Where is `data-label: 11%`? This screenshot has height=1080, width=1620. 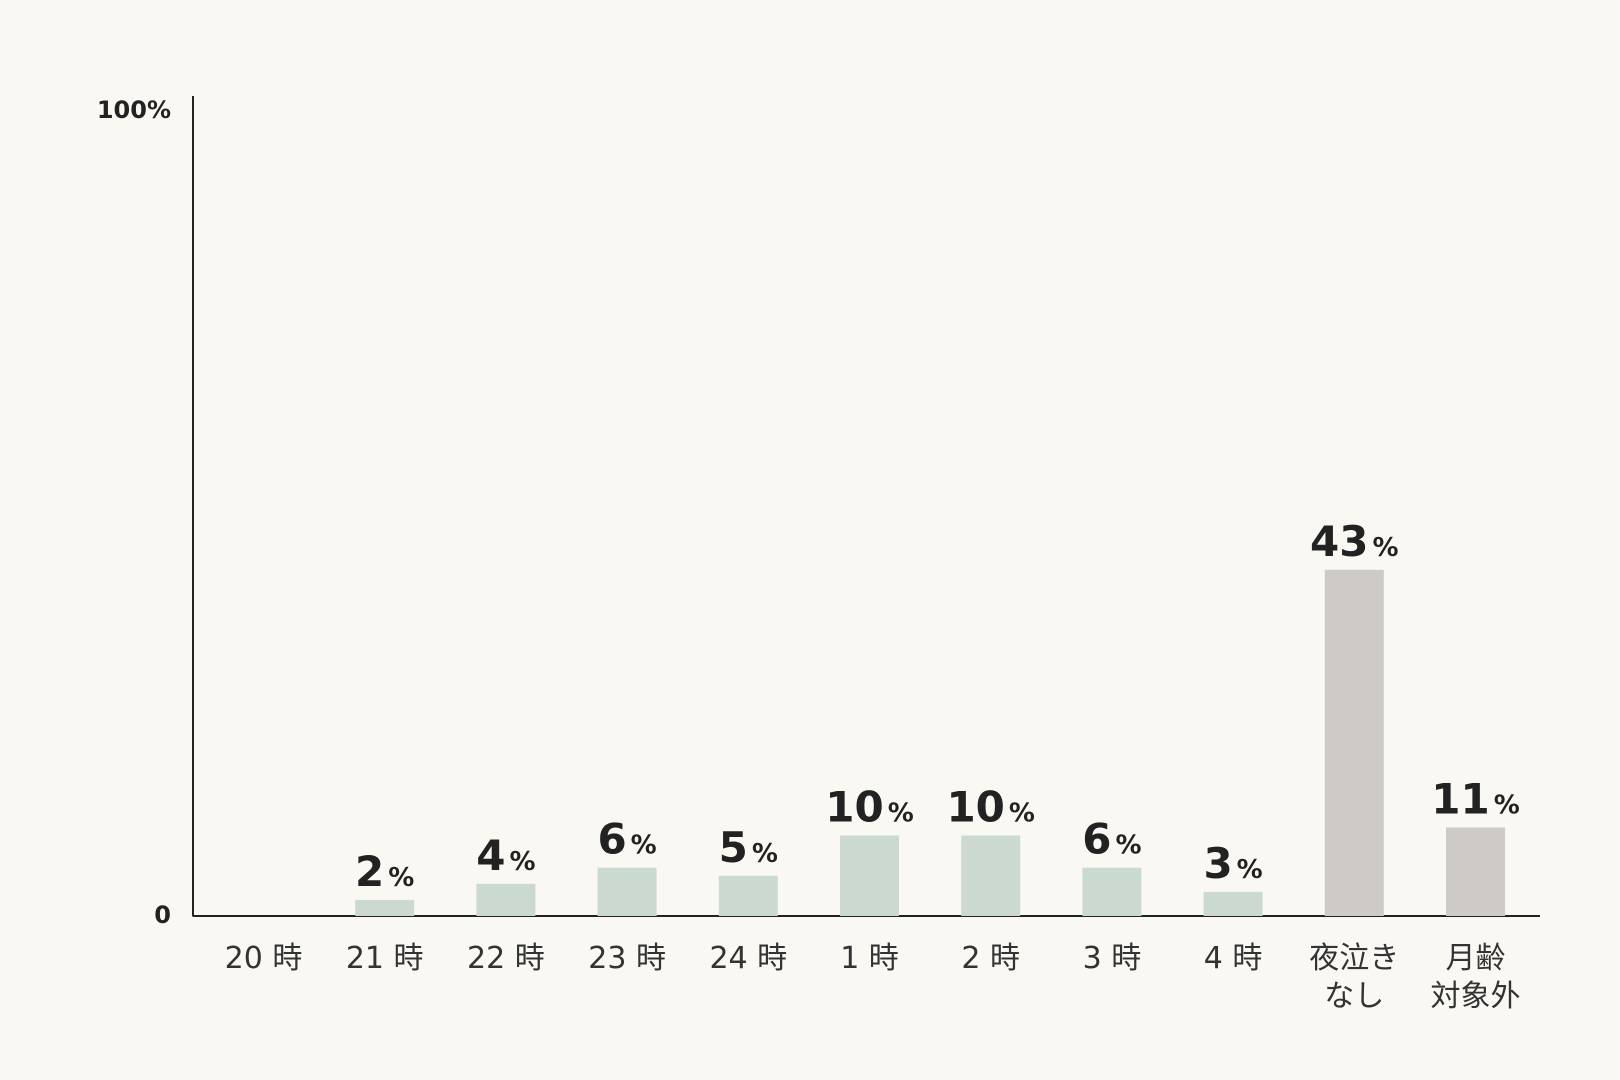
data-label: 11% is located at coordinates (1475, 798).